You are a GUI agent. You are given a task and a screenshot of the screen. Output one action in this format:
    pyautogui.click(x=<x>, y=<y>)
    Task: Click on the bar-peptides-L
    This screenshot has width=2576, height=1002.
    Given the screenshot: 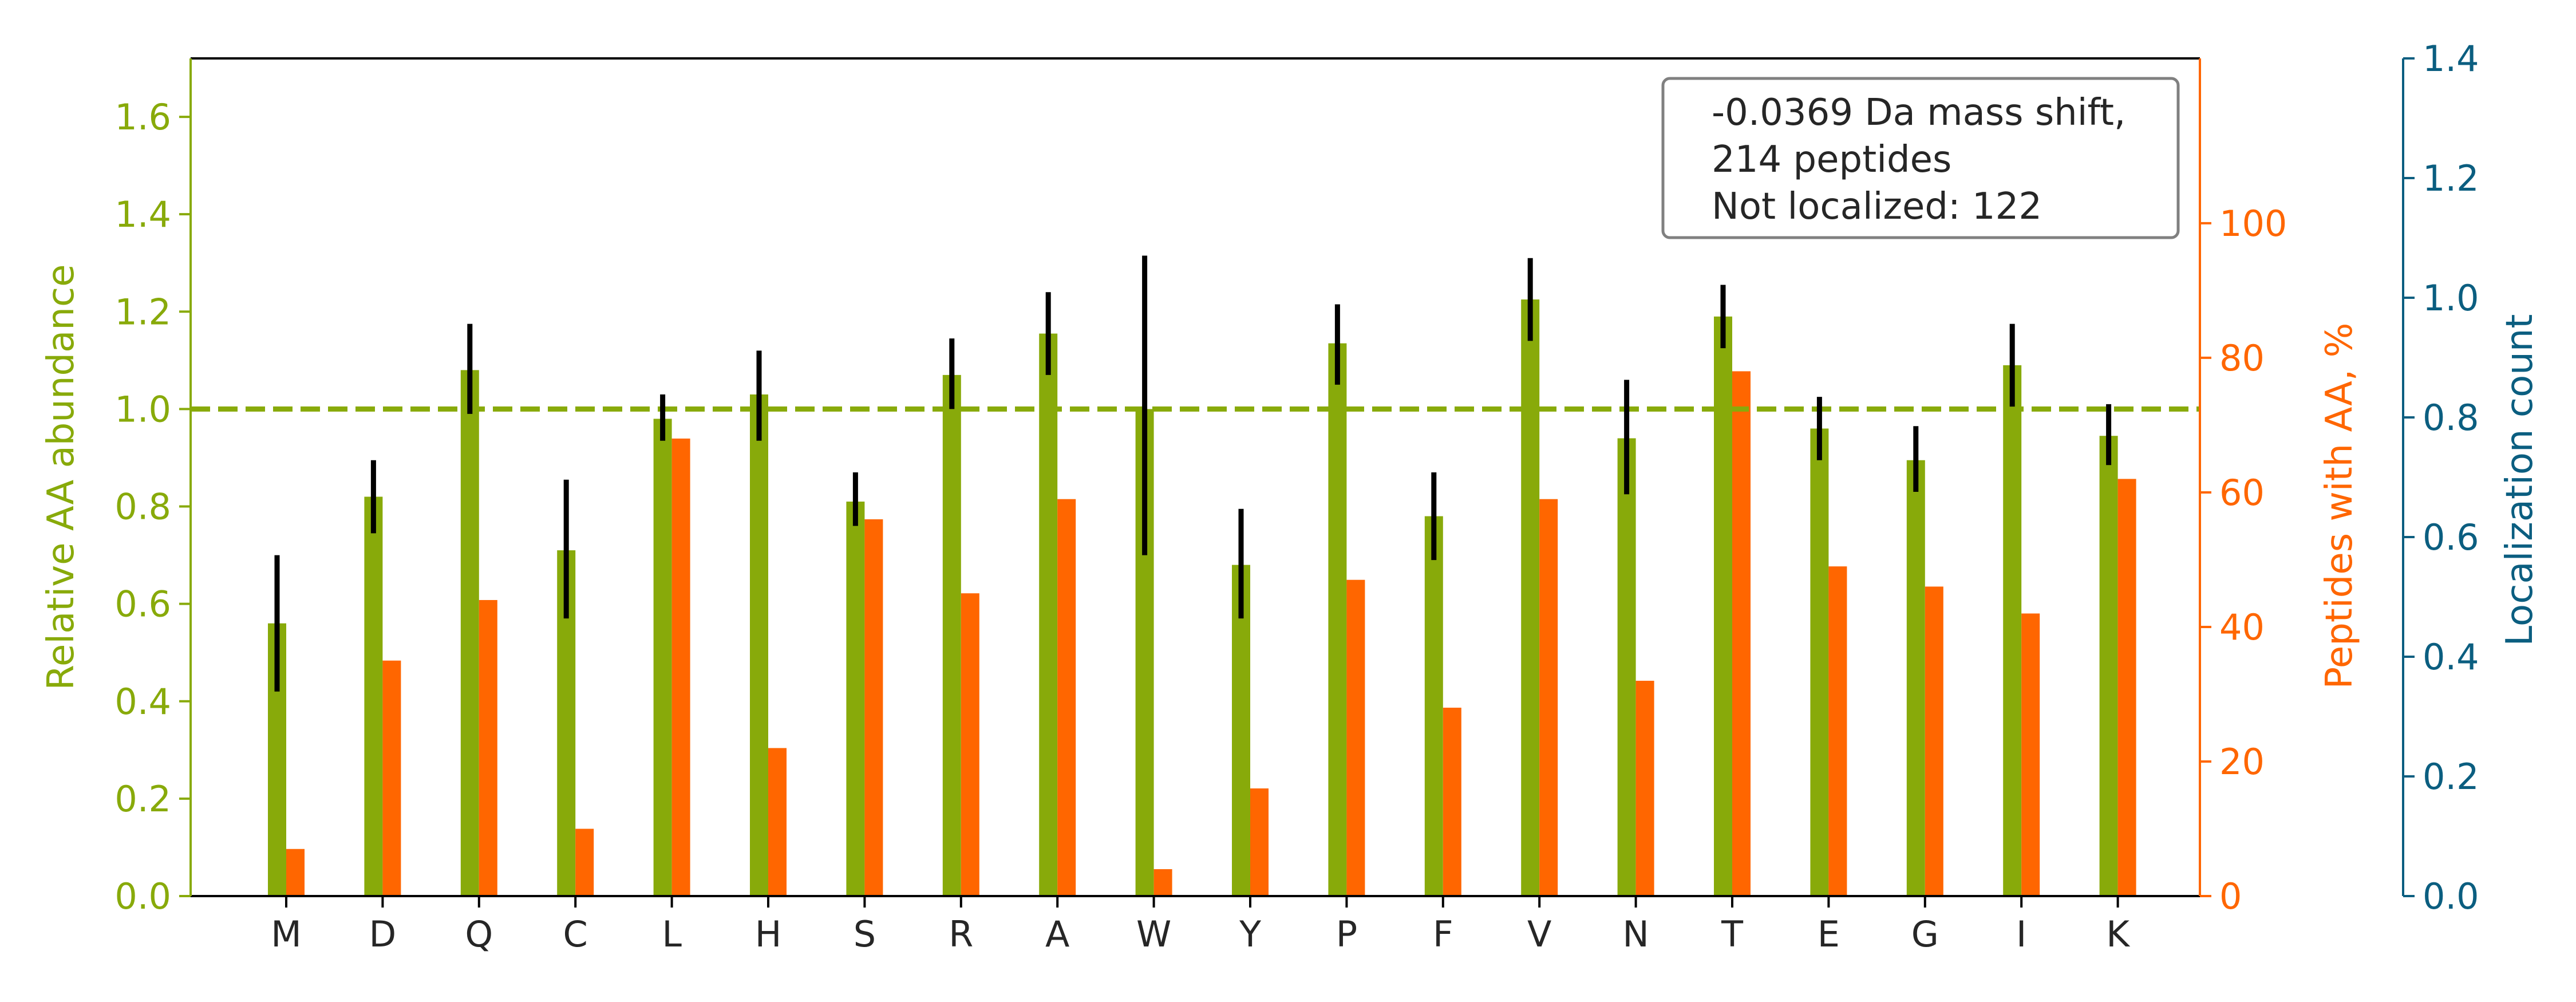 What is the action you would take?
    pyautogui.click(x=680, y=667)
    